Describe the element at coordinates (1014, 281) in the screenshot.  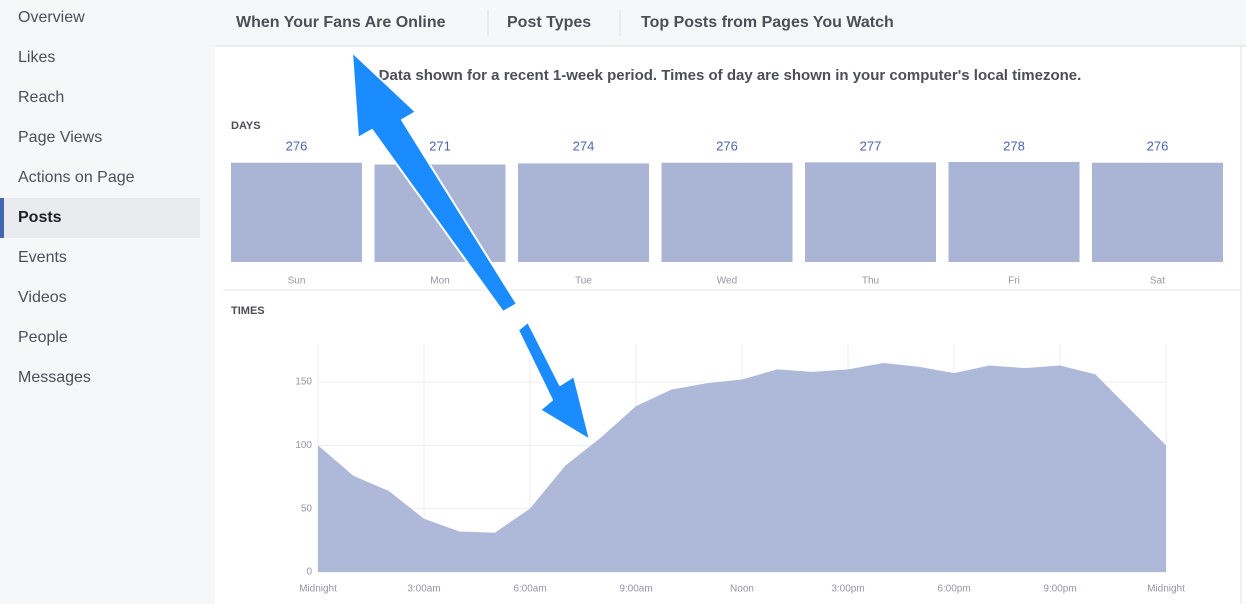
I see `x-tick-label: Fri` at that location.